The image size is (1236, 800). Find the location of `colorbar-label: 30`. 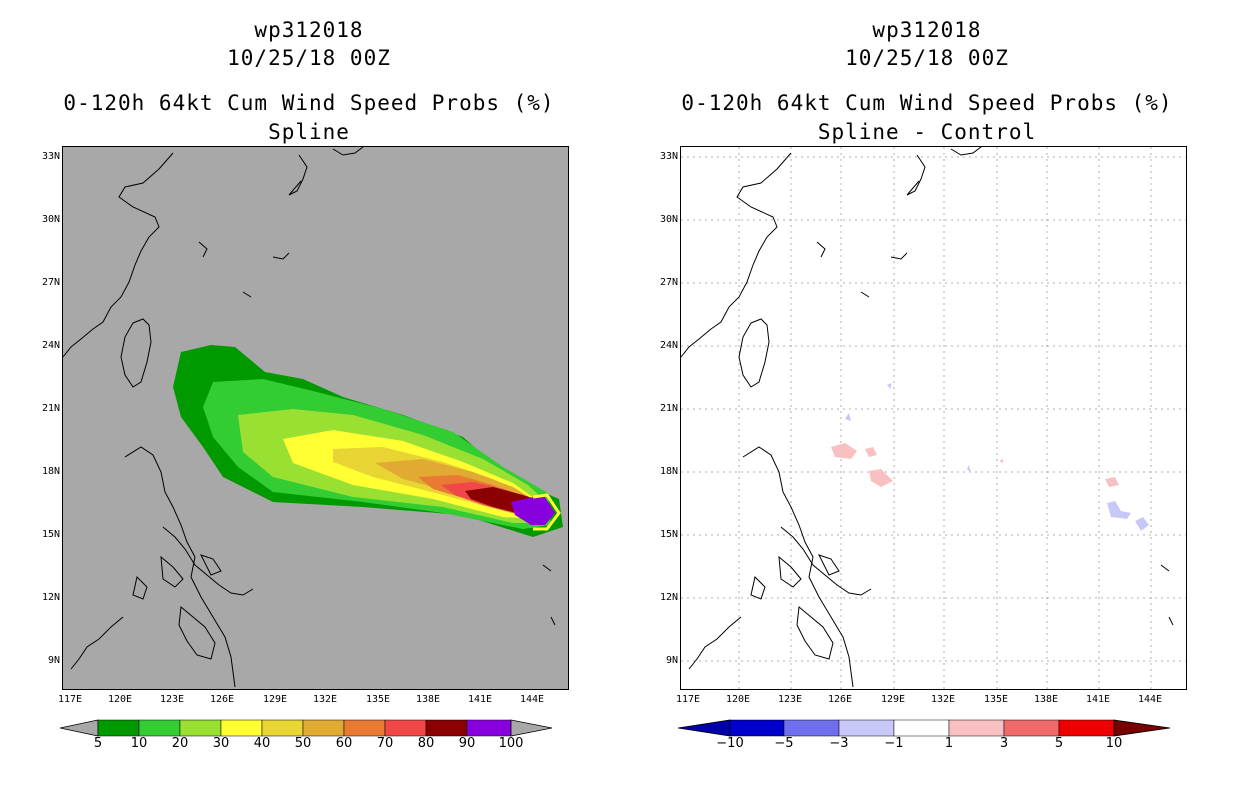

colorbar-label: 30 is located at coordinates (221, 743).